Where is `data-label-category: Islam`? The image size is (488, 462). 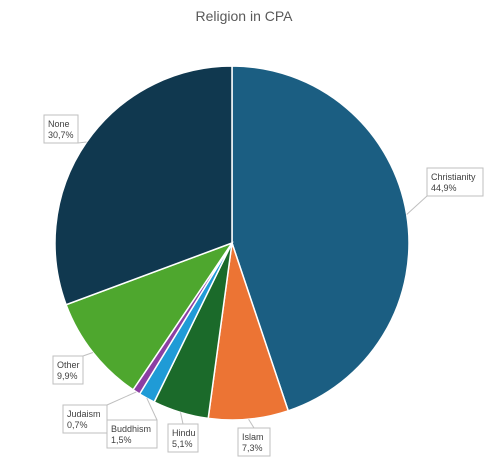
data-label-category: Islam is located at coordinates (253, 437).